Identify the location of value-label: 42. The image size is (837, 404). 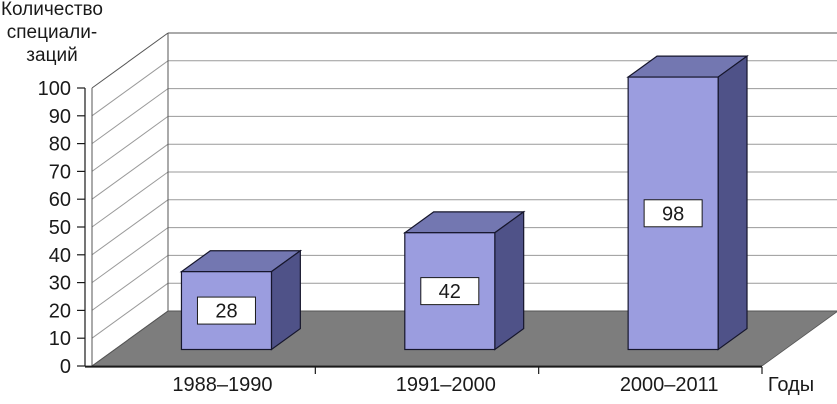
(450, 292).